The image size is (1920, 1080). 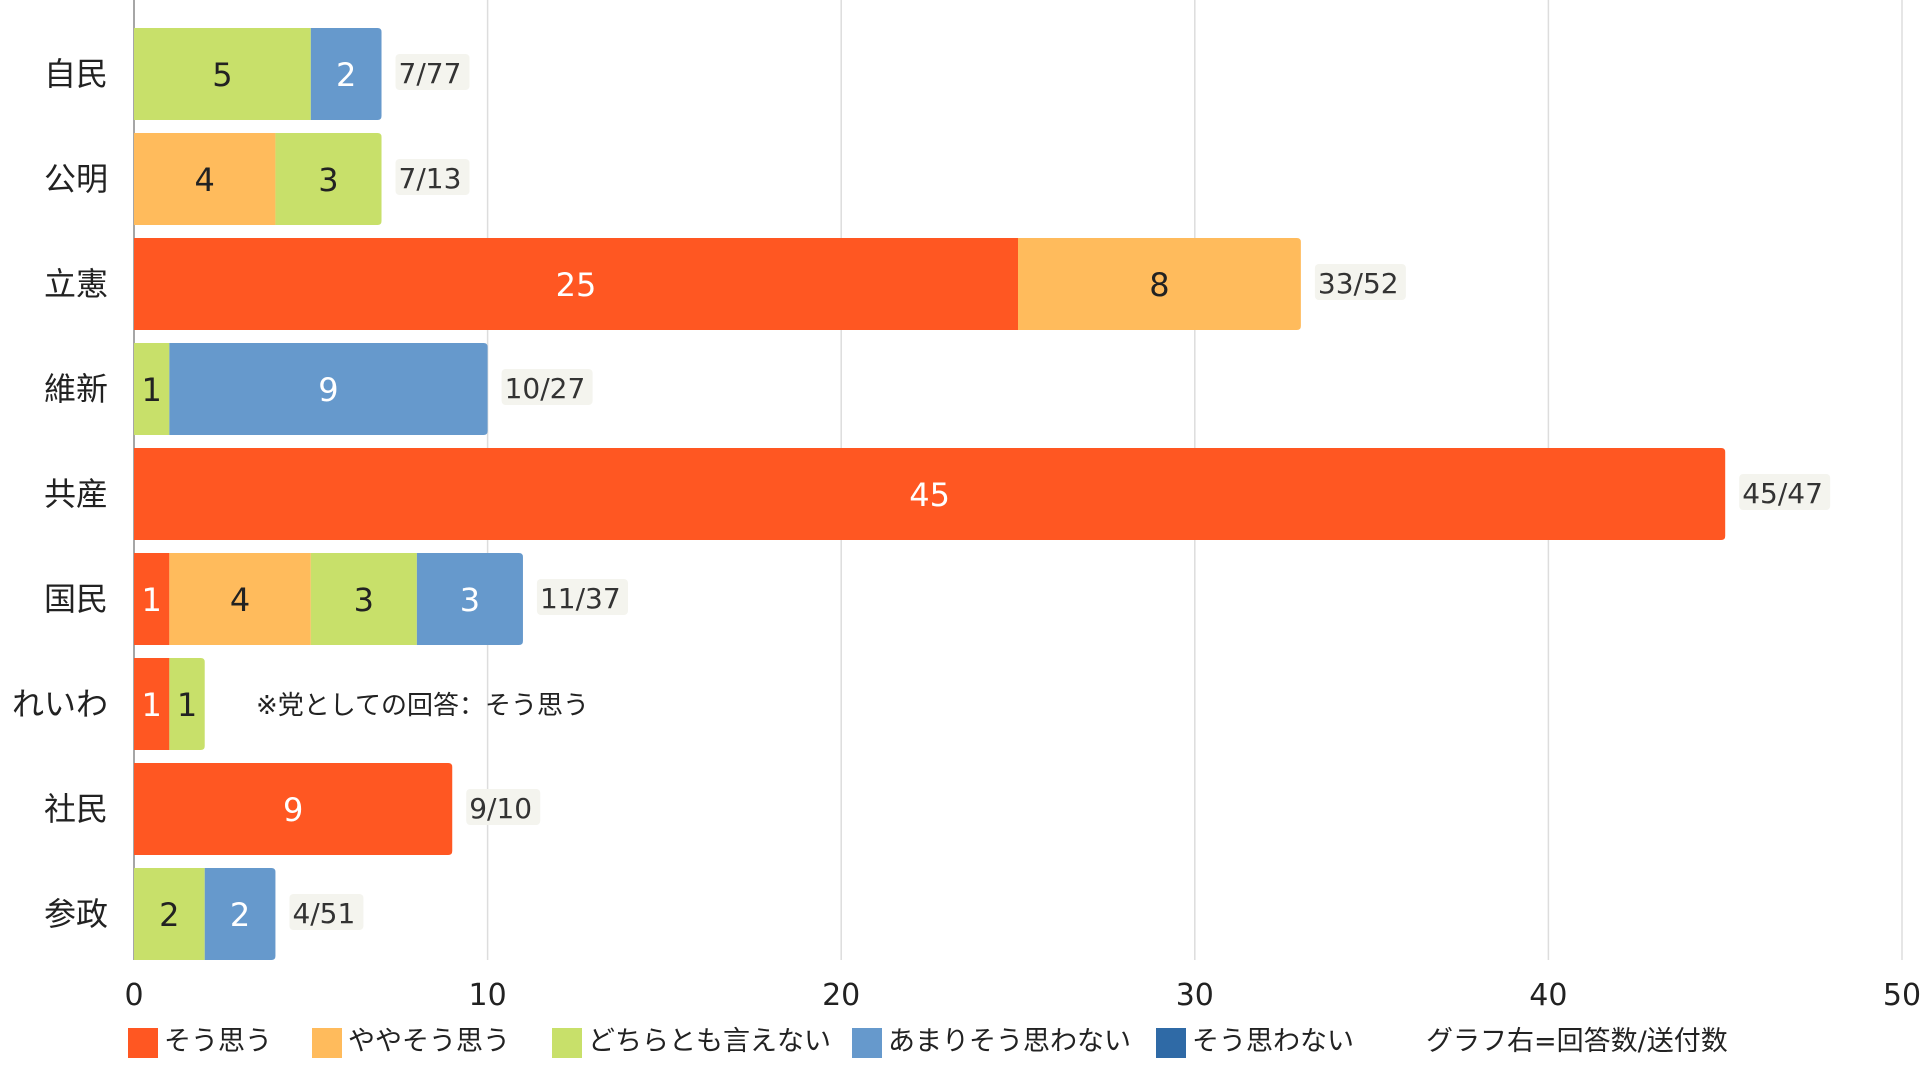 What do you see at coordinates (841, 995) in the screenshot?
I see `x-tick-label: 20` at bounding box center [841, 995].